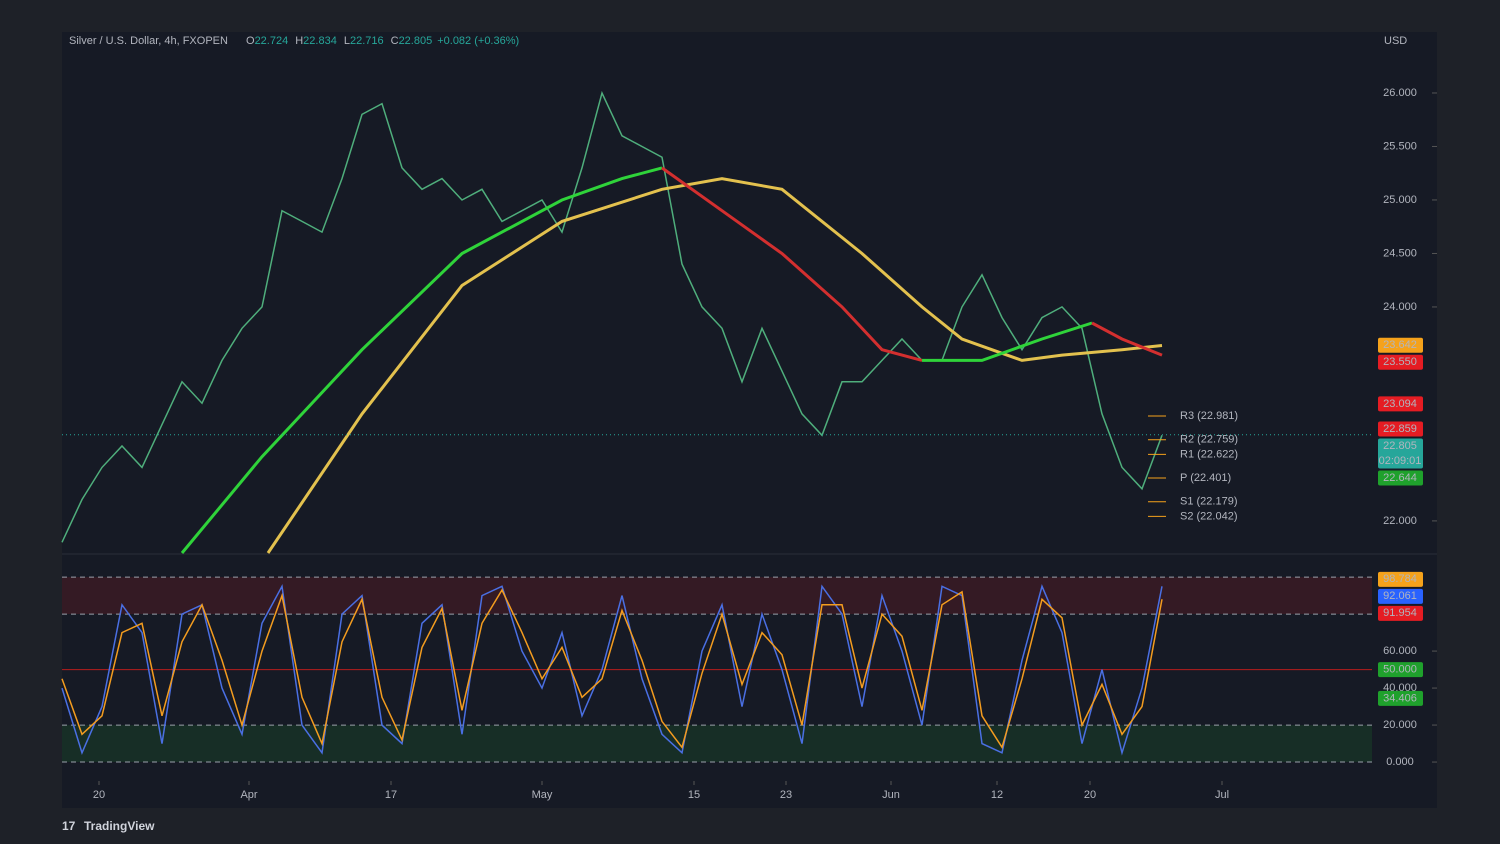  I want to click on y-tick-label: 60.000, so click(1400, 651).